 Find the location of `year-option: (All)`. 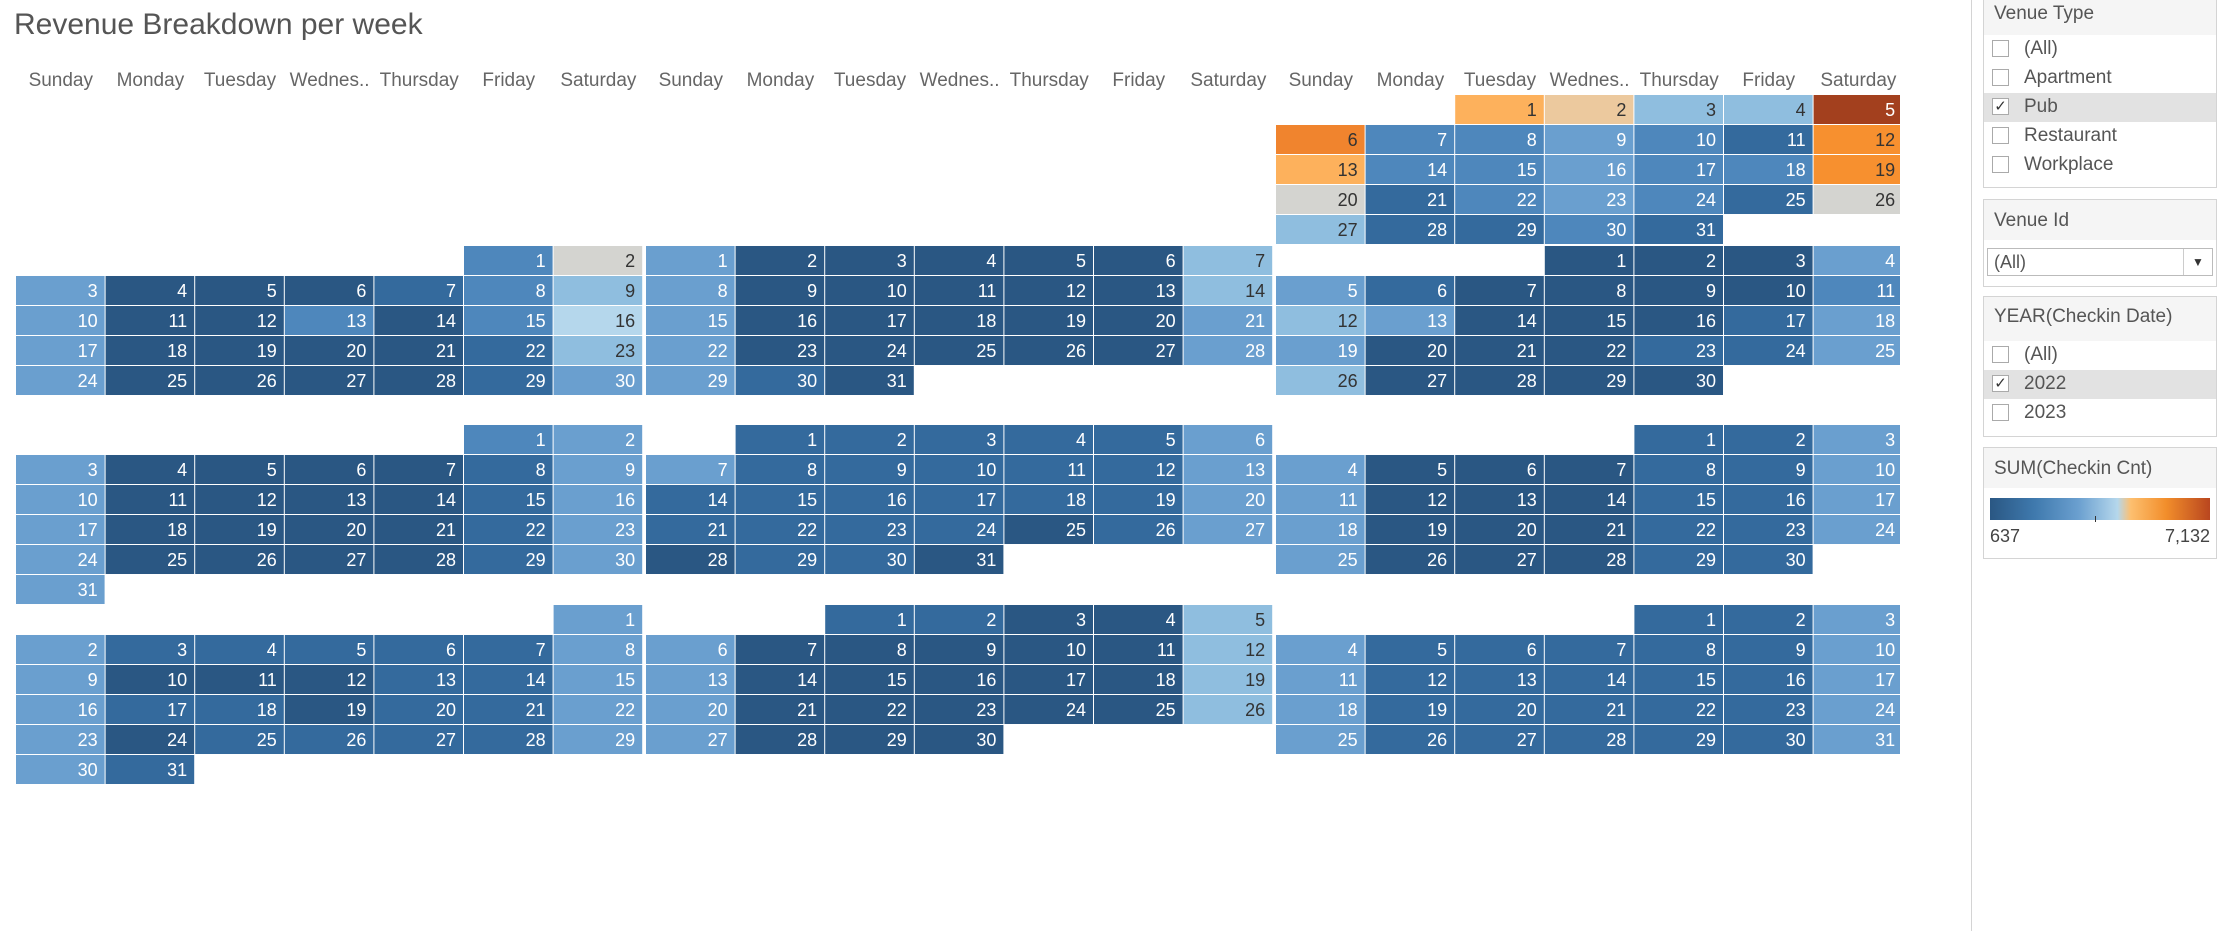

year-option: (All) is located at coordinates (2100, 355).